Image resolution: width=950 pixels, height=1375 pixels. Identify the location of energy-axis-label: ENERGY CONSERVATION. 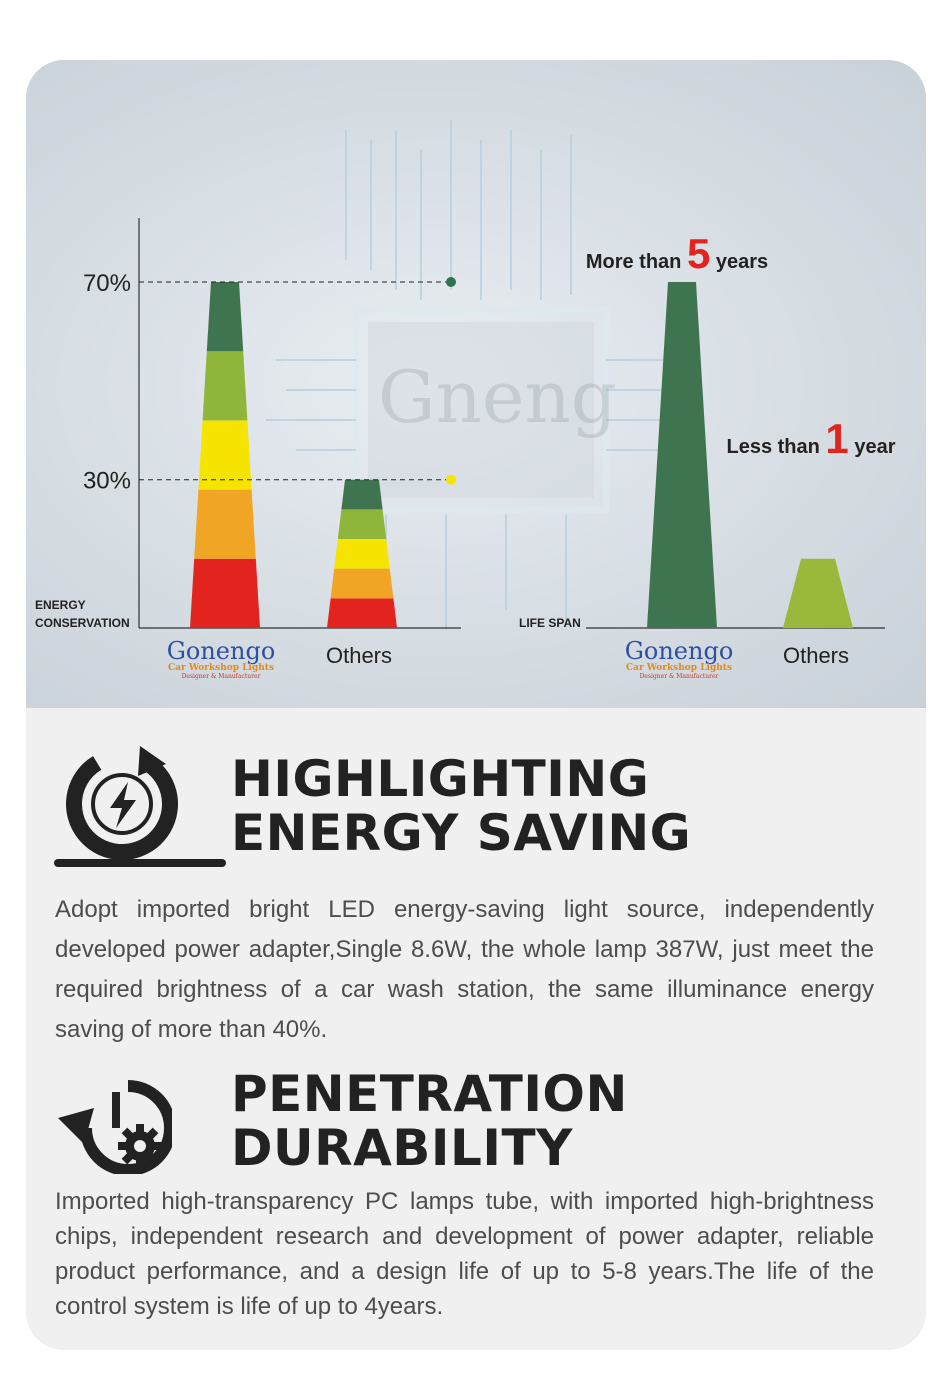
(82, 614).